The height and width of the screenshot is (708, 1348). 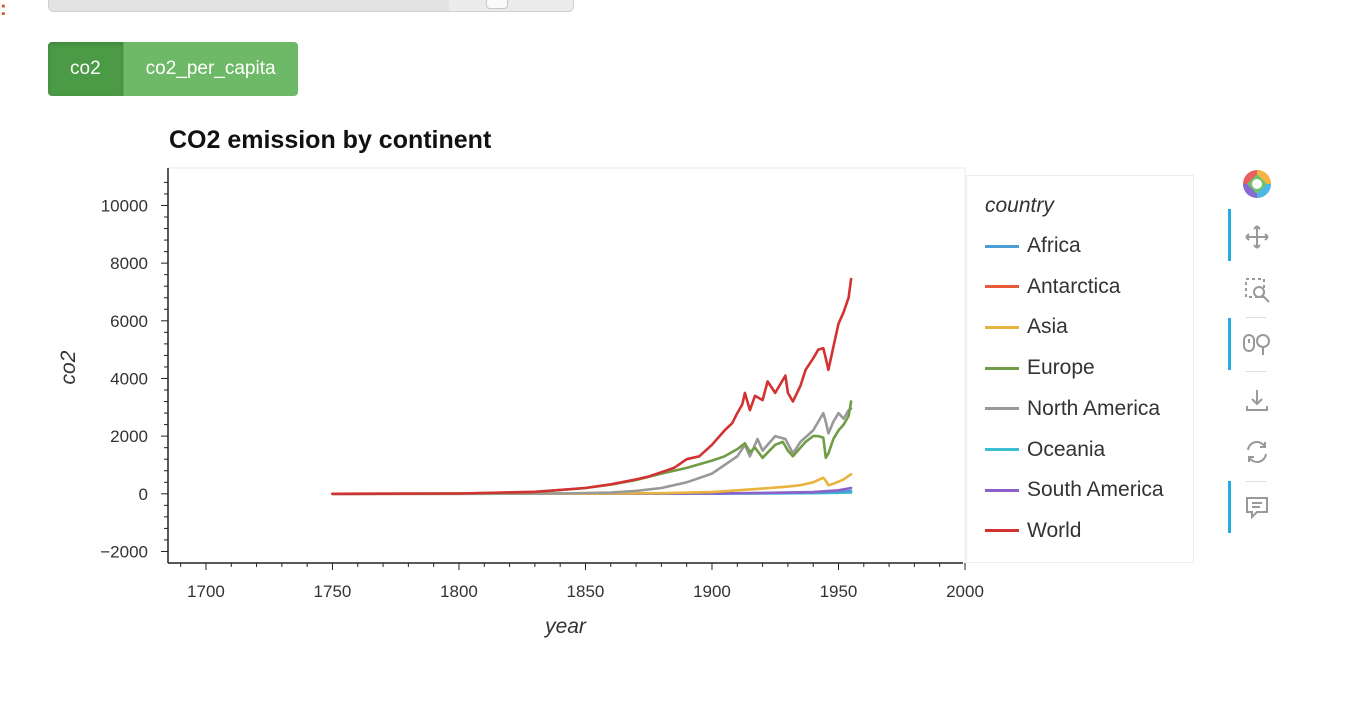 I want to click on series-line-asia, so click(x=592, y=484).